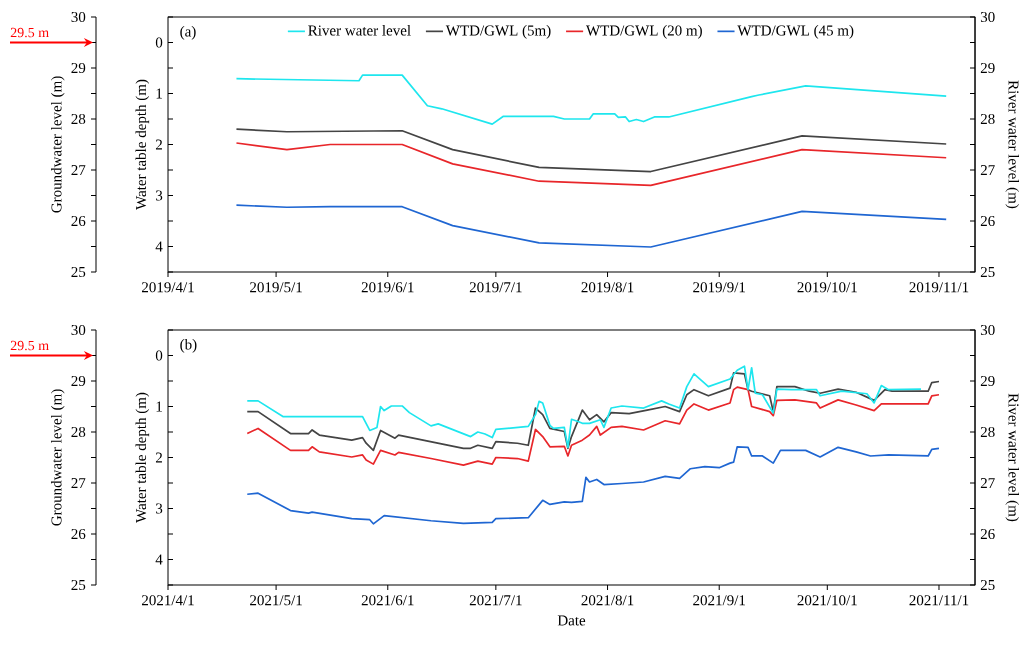 This screenshot has height=657, width=1035. What do you see at coordinates (188, 33) in the screenshot?
I see `text: (a)` at bounding box center [188, 33].